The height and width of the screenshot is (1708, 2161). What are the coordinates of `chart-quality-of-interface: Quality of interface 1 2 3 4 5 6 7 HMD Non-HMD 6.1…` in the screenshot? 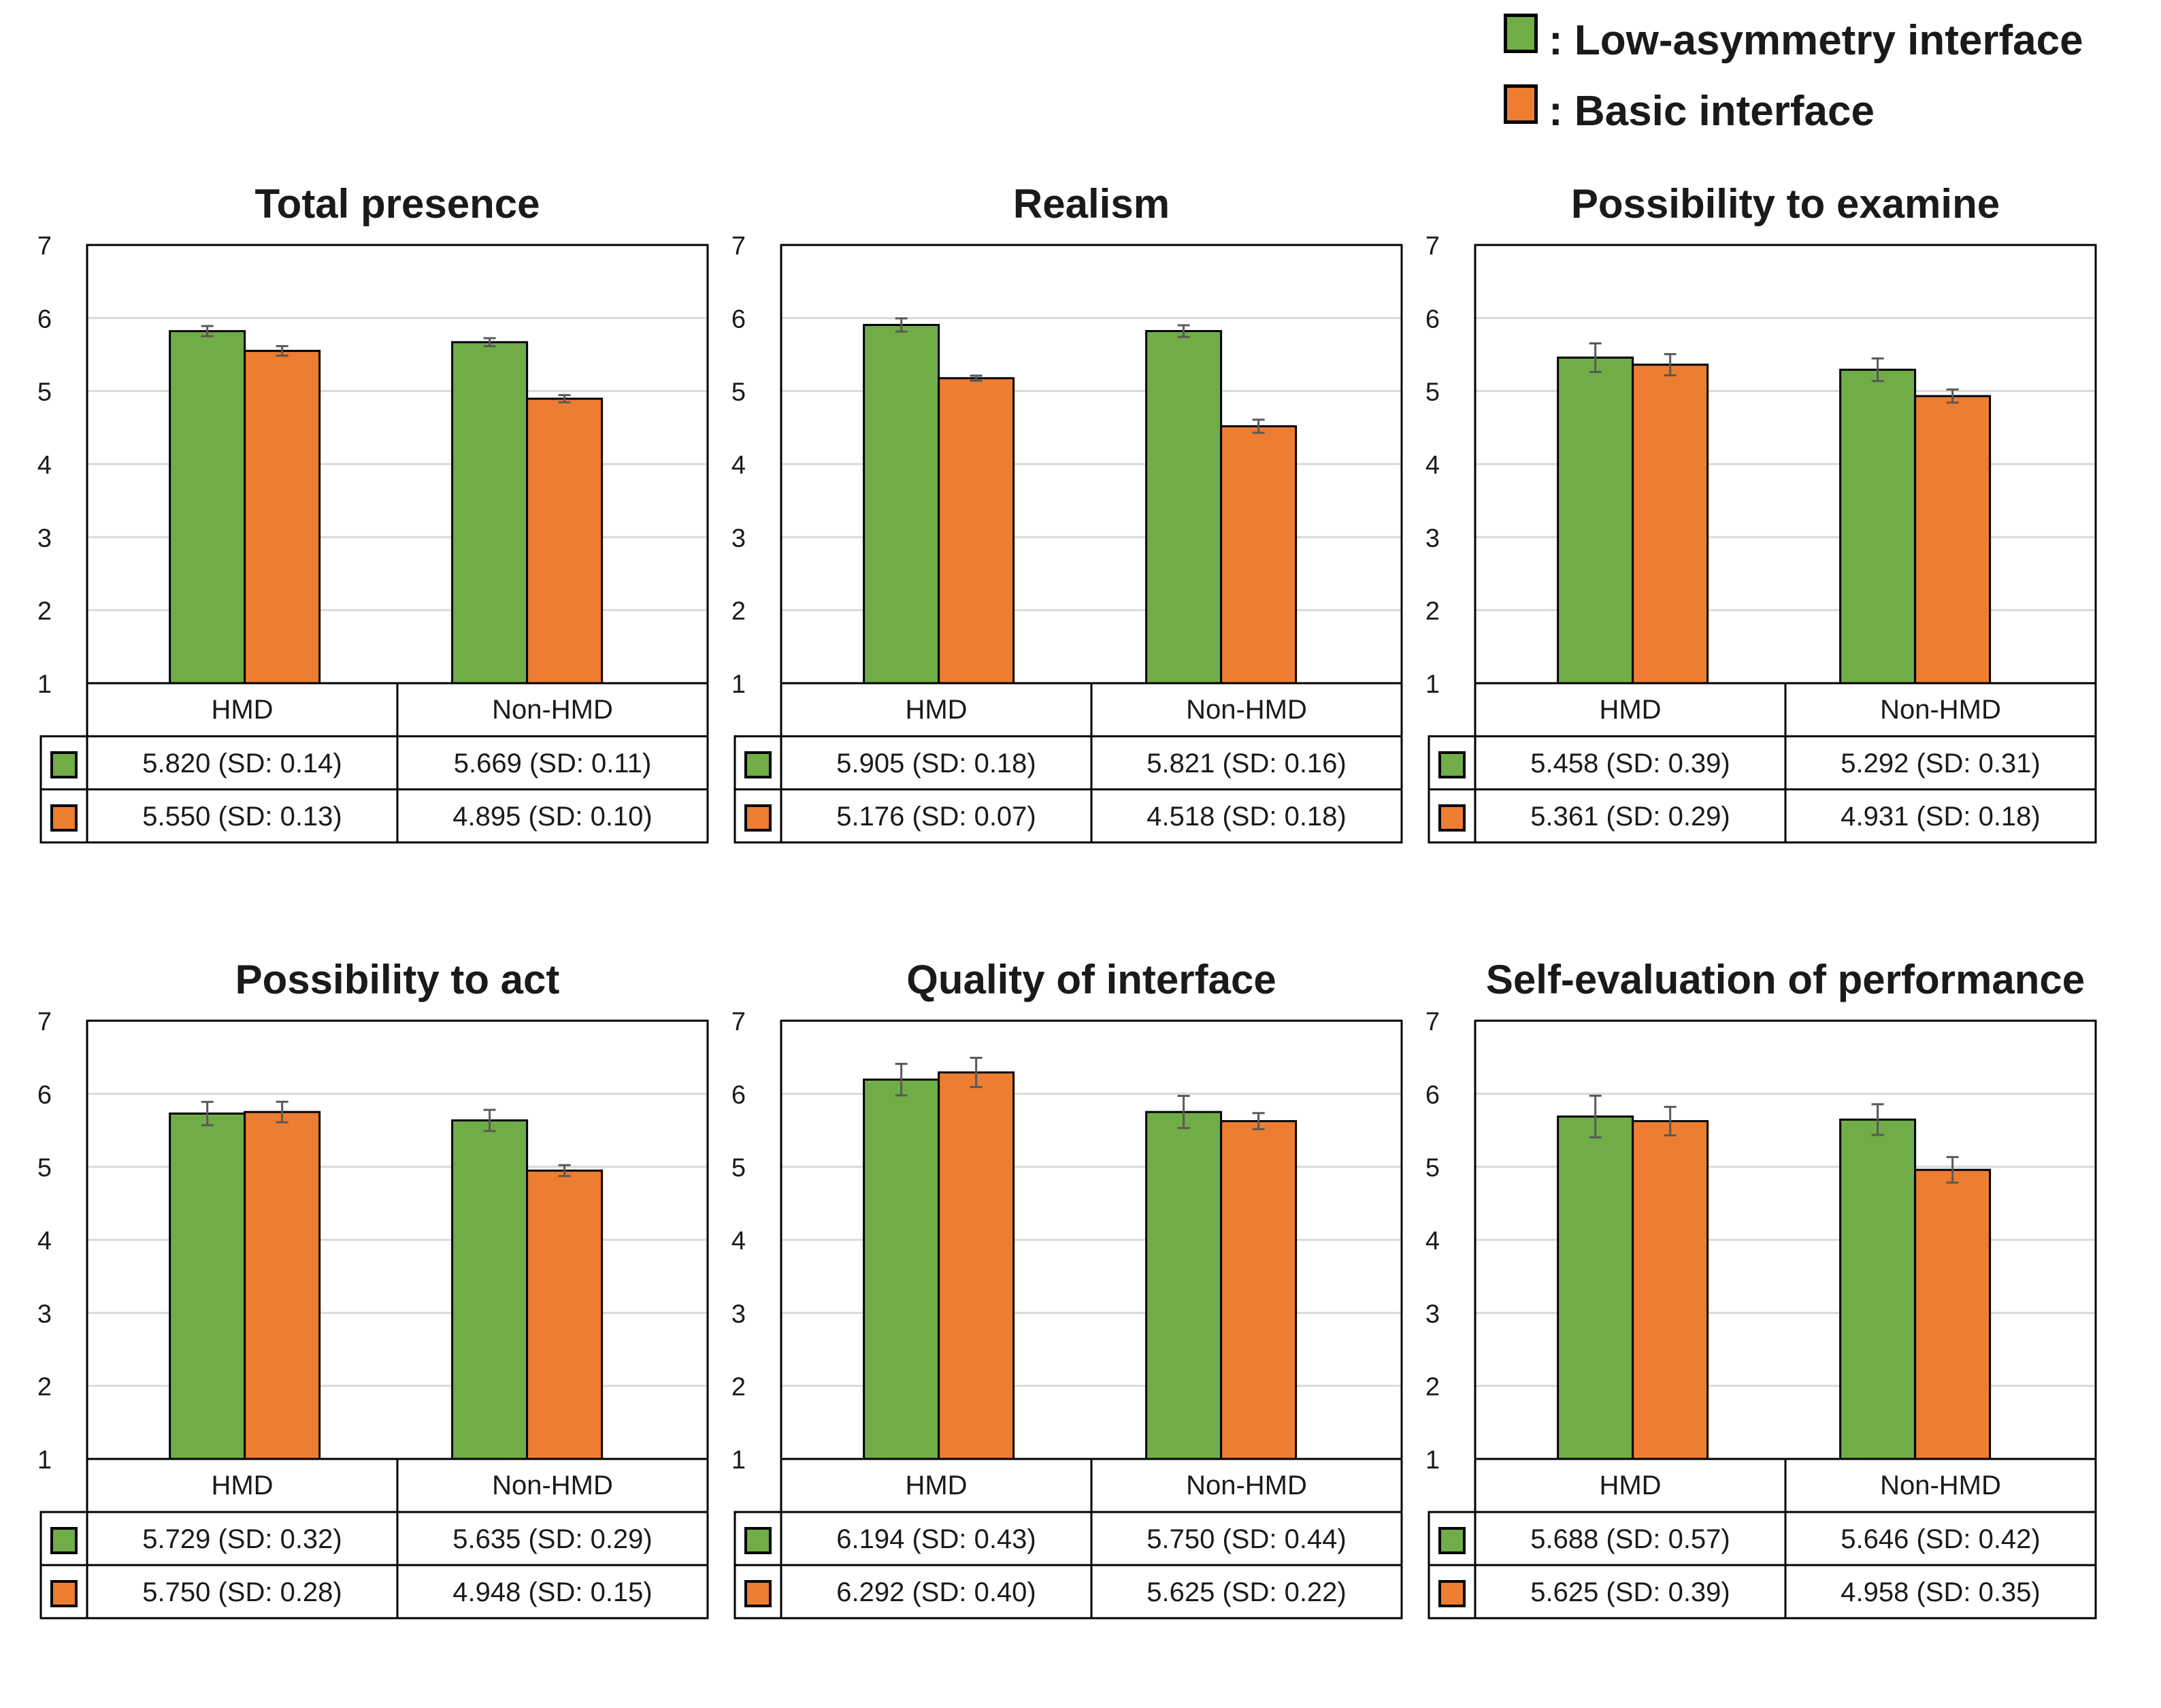 It's located at (1067, 1289).